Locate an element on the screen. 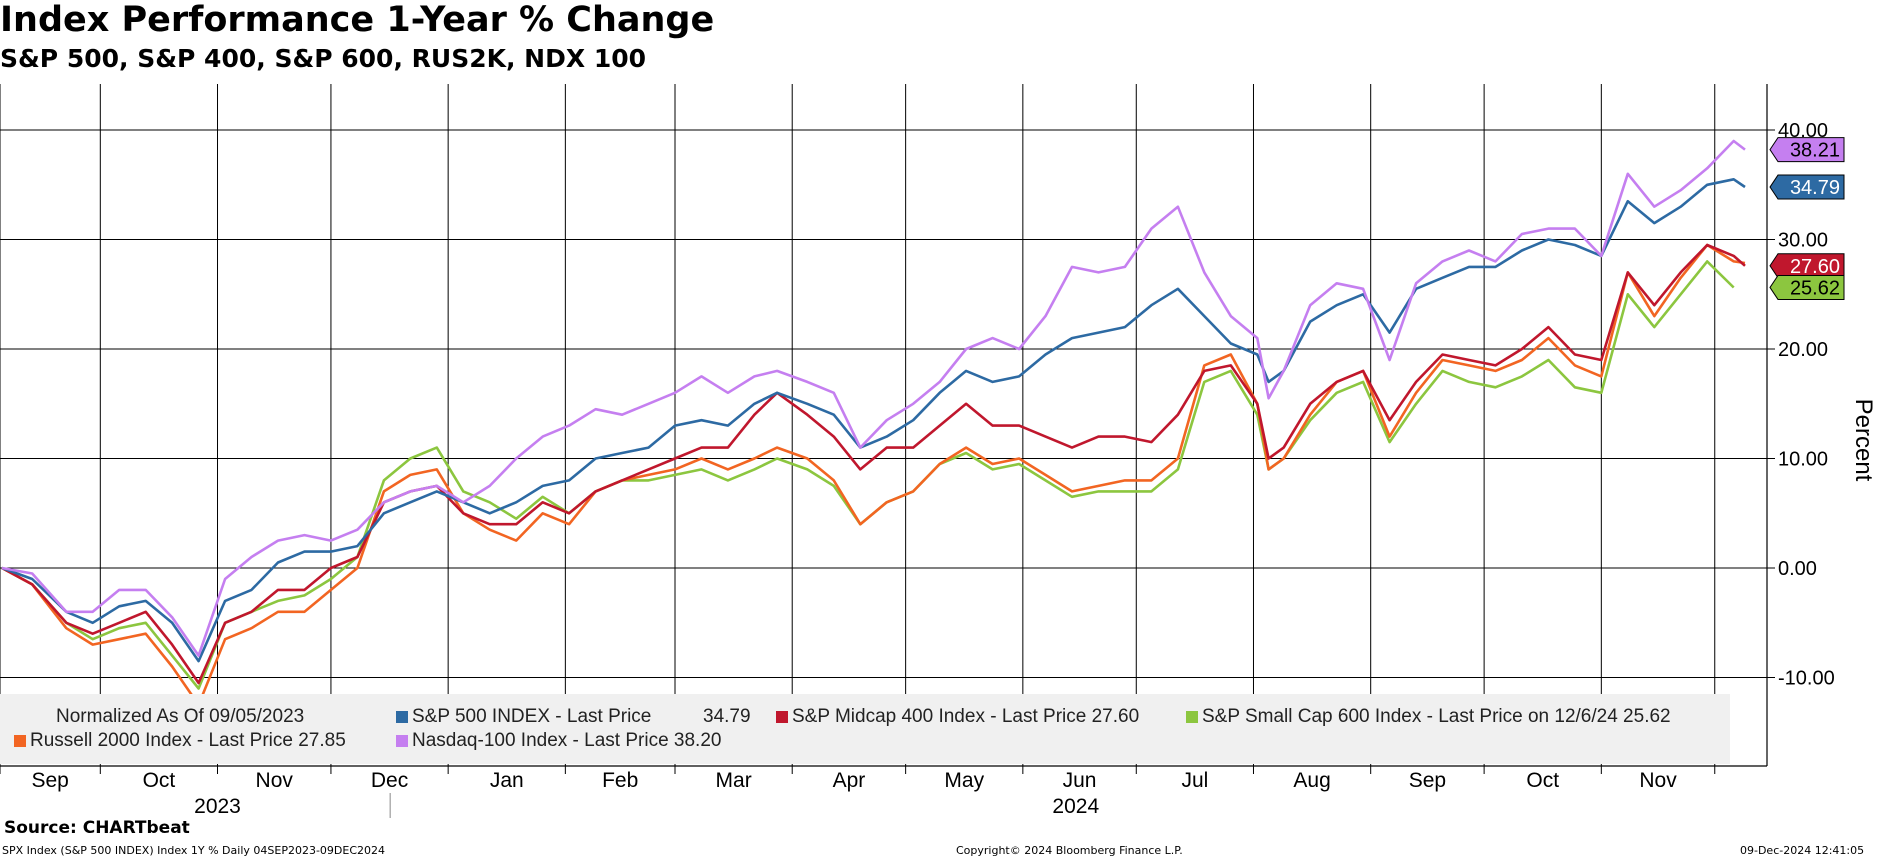 This screenshot has width=1877, height=859. footer-copyright: Copyright© 2024 Bloomberg Finance L.P. is located at coordinates (1069, 850).